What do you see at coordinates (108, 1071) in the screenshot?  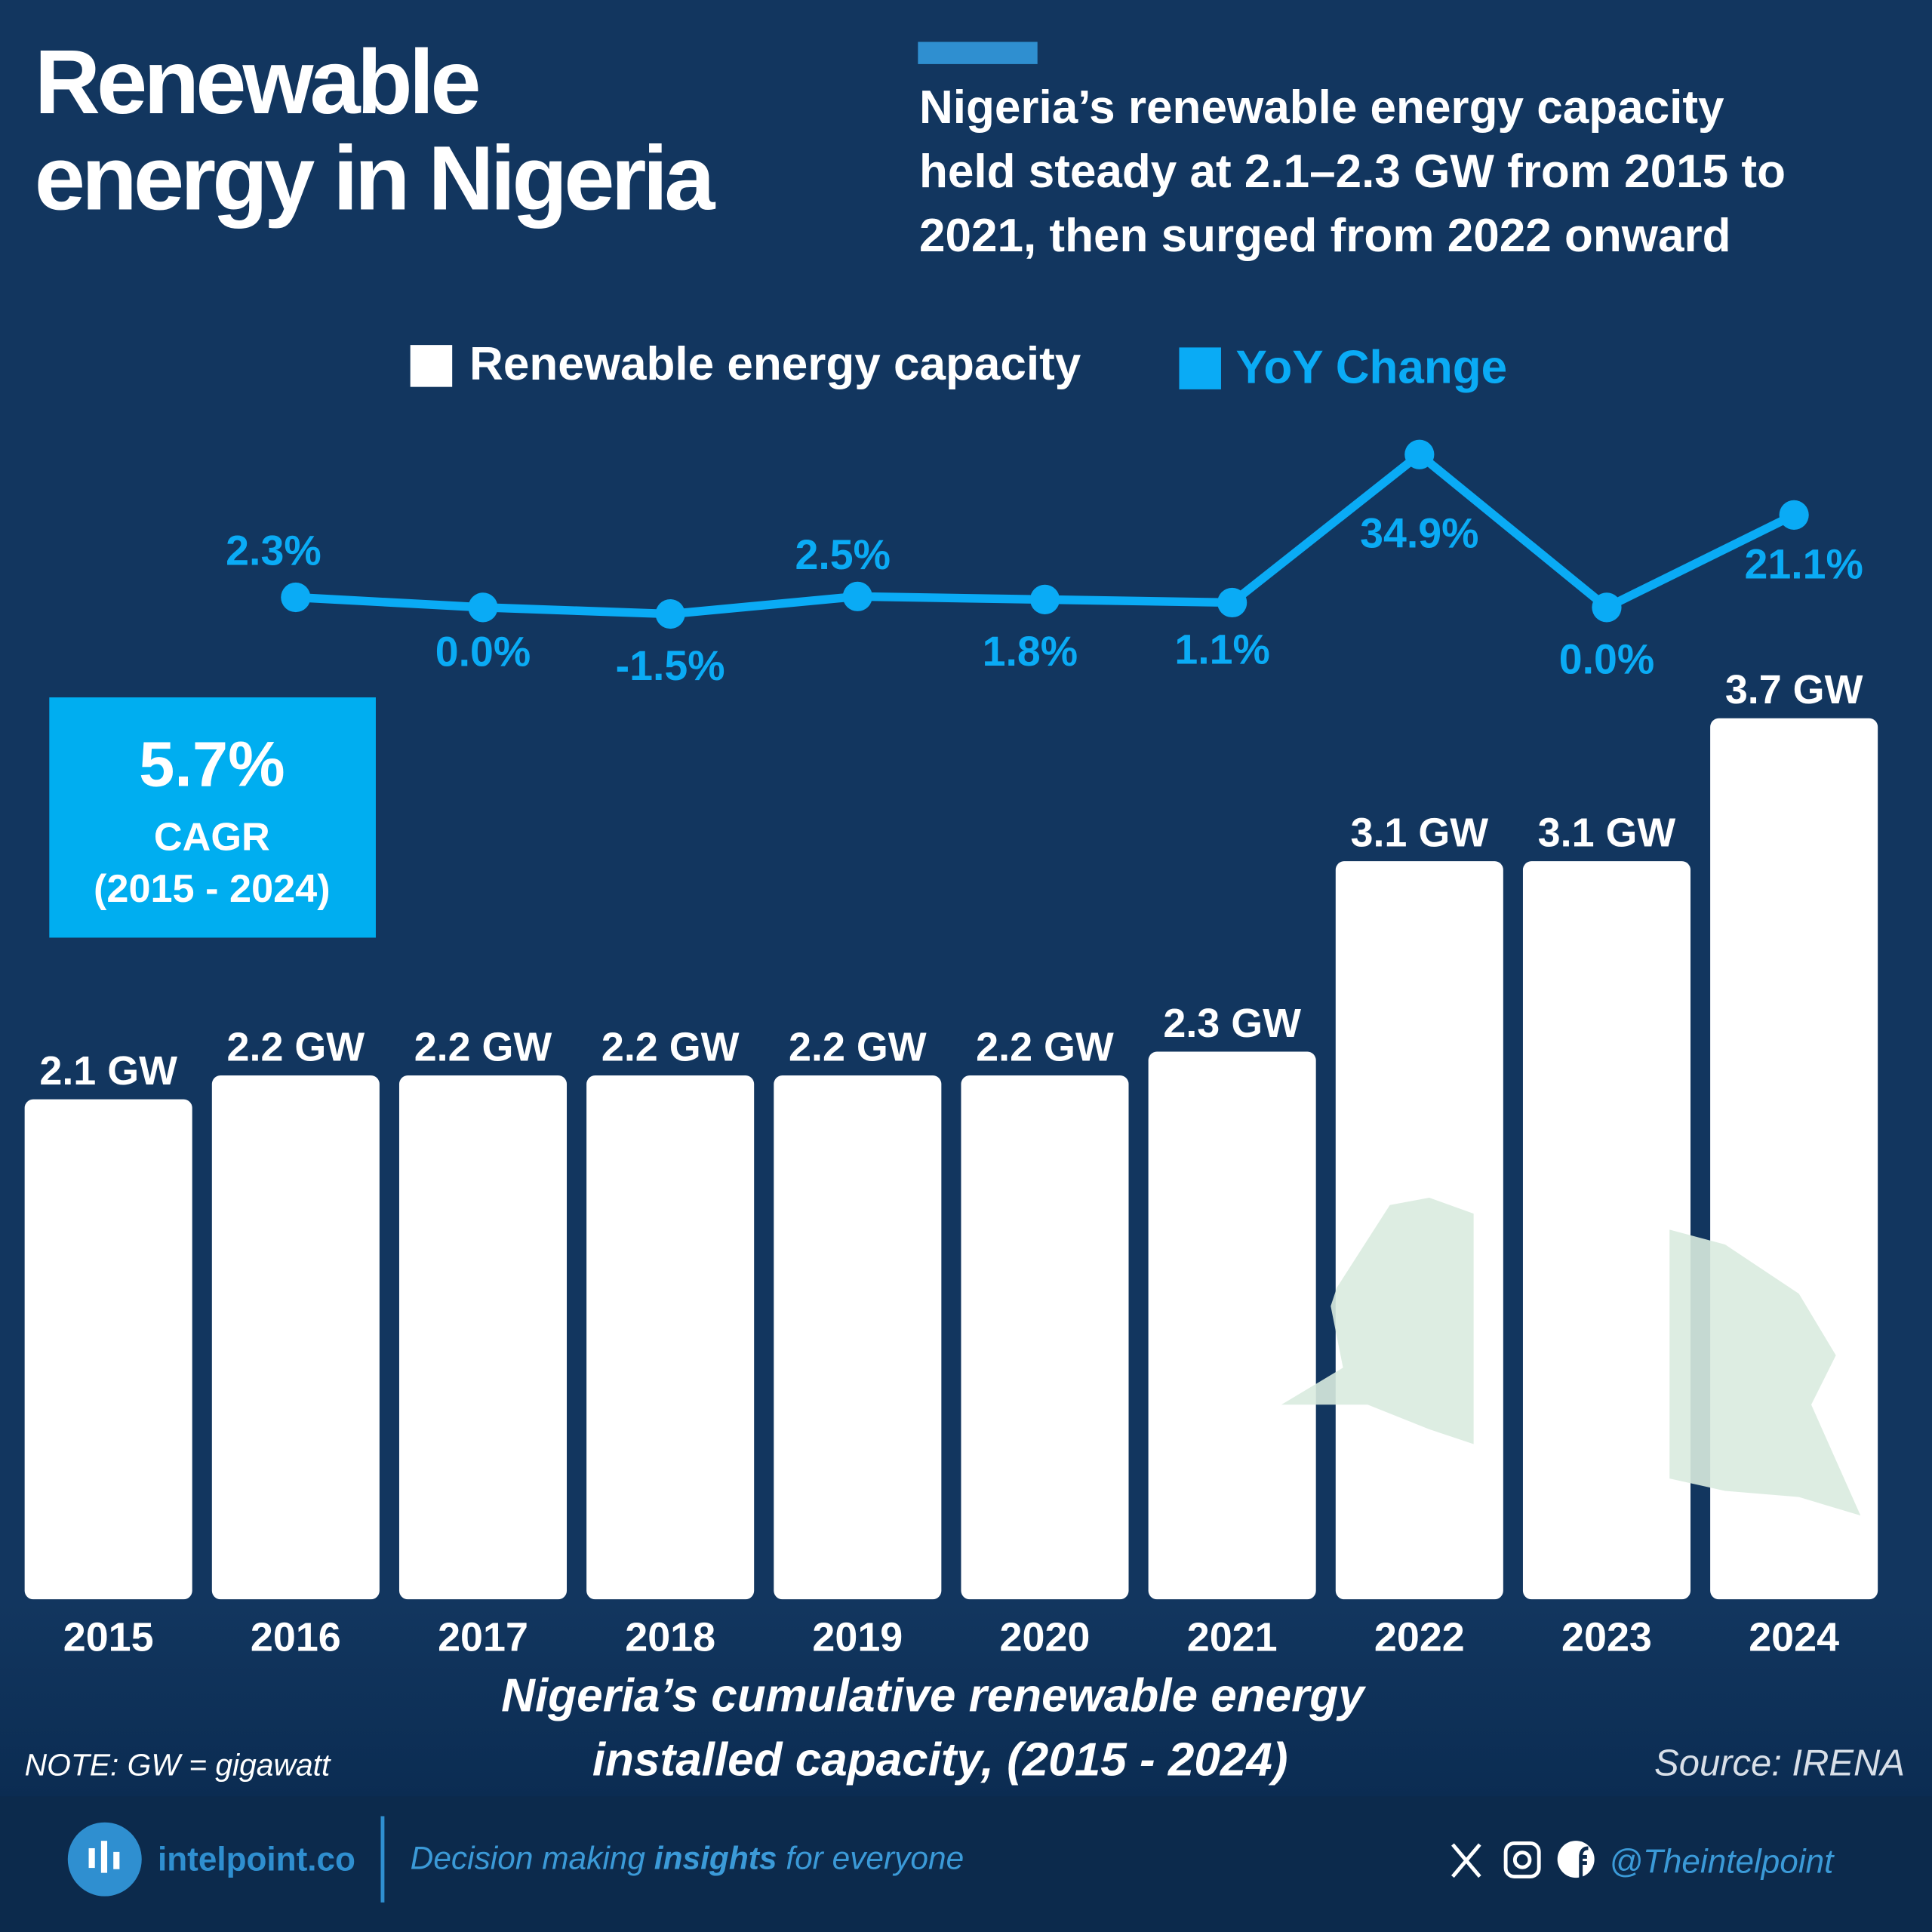 I see `bar-value-label: 2.1 GW` at bounding box center [108, 1071].